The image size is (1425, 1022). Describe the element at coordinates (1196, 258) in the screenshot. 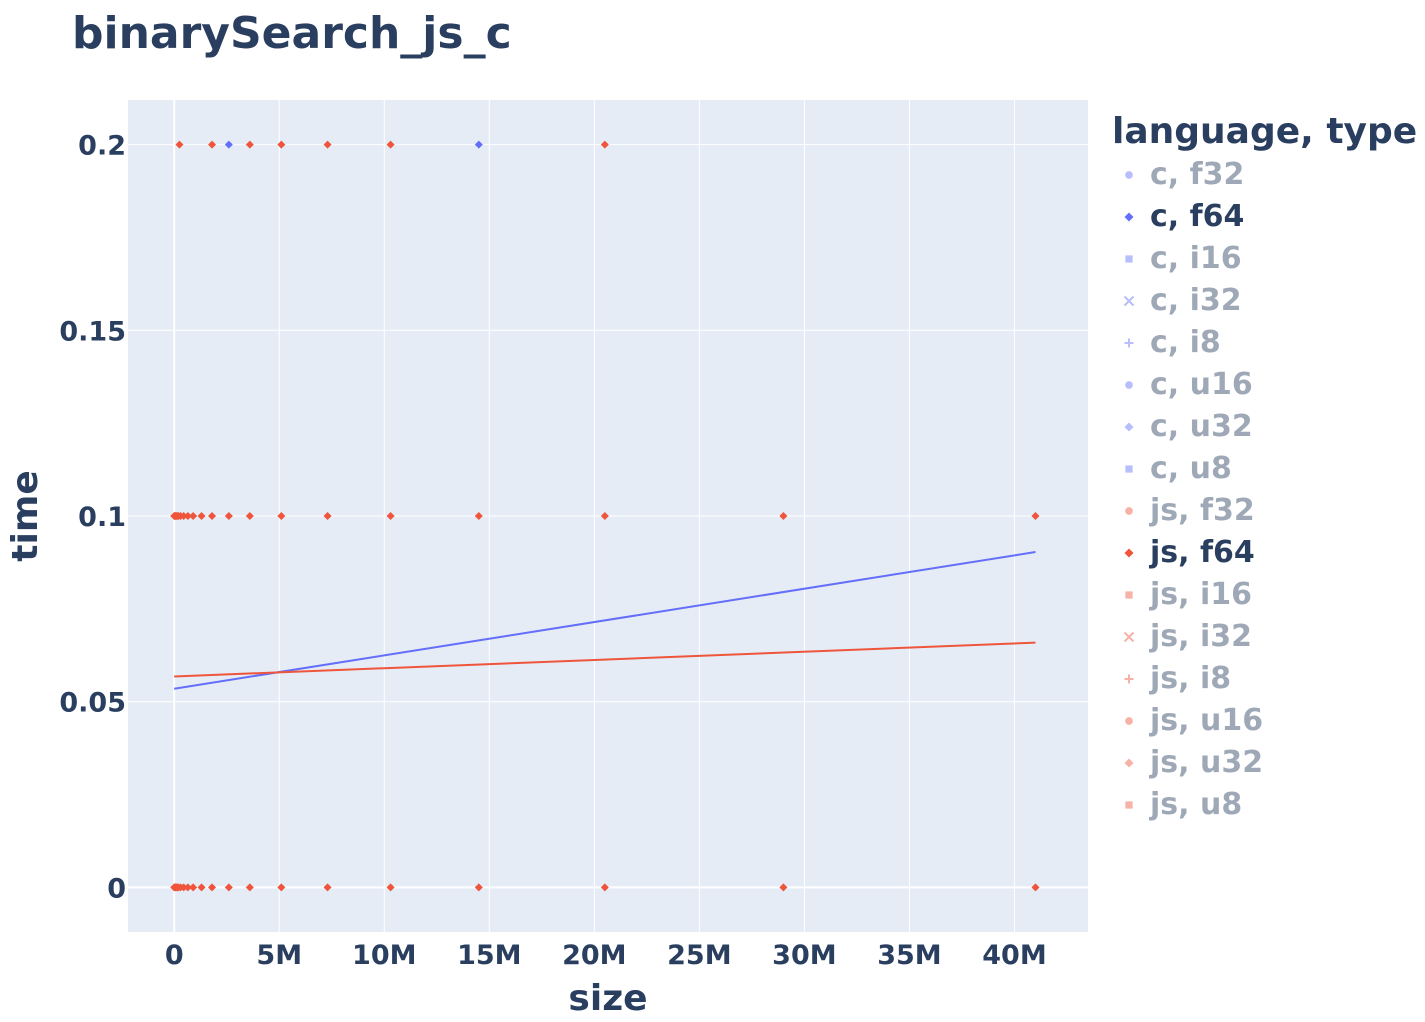

I see `legend-item-label: c, i16` at that location.